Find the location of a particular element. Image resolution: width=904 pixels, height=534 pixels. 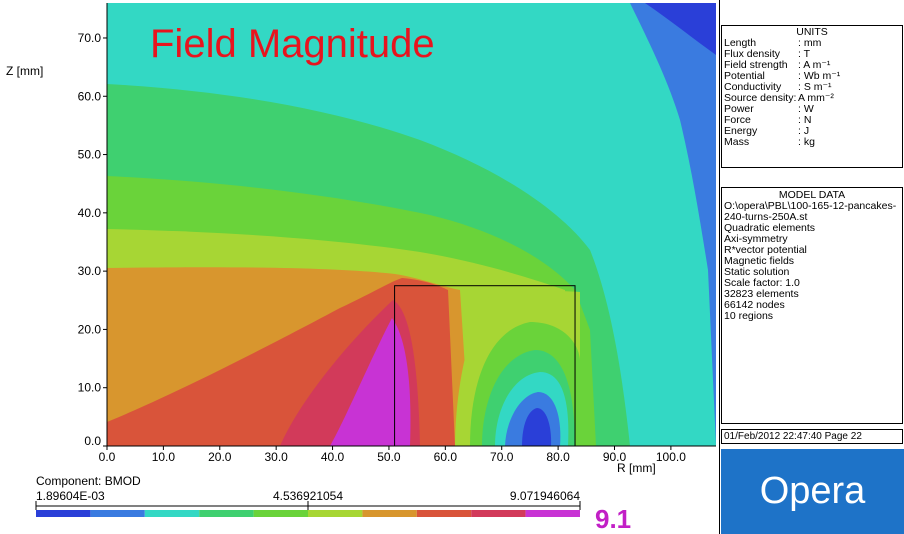

y-tick-label: 0.0 is located at coordinates (92, 441).